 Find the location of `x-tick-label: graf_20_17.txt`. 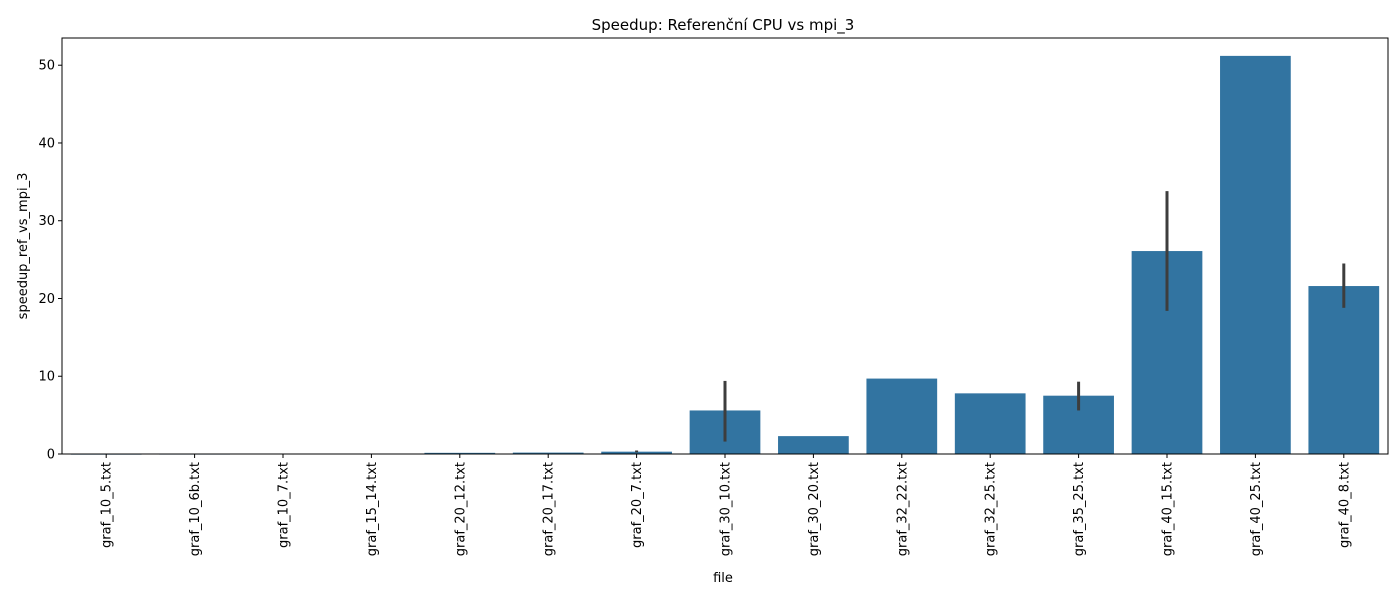

x-tick-label: graf_20_17.txt is located at coordinates (549, 509).